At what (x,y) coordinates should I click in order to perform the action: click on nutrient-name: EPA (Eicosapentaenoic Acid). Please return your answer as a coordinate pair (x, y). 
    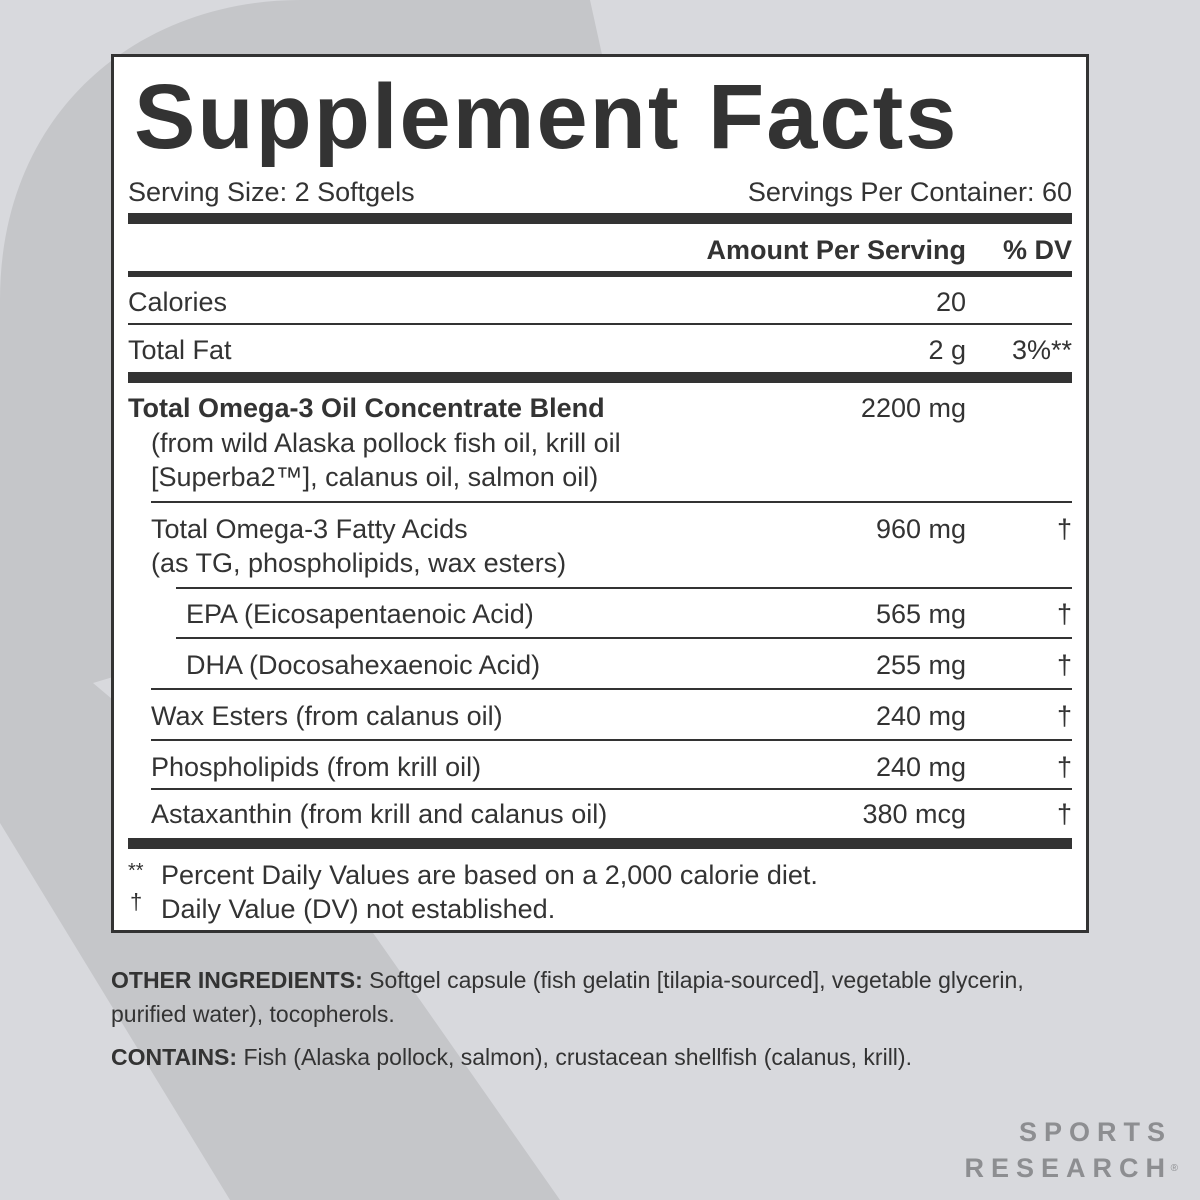
    Looking at the image, I should click on (360, 614).